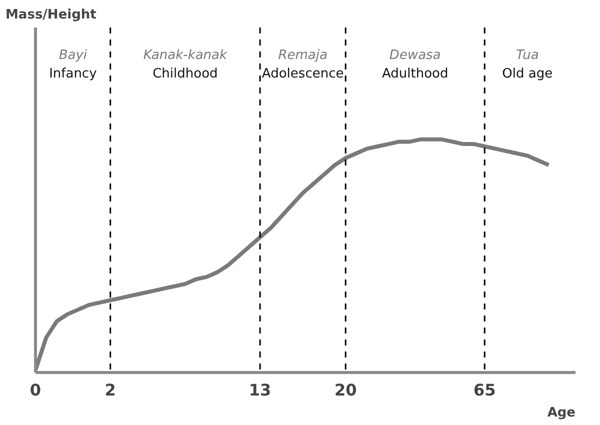 This screenshot has width=600, height=425. Describe the element at coordinates (345, 390) in the screenshot. I see `x-tick-label: 20` at that location.